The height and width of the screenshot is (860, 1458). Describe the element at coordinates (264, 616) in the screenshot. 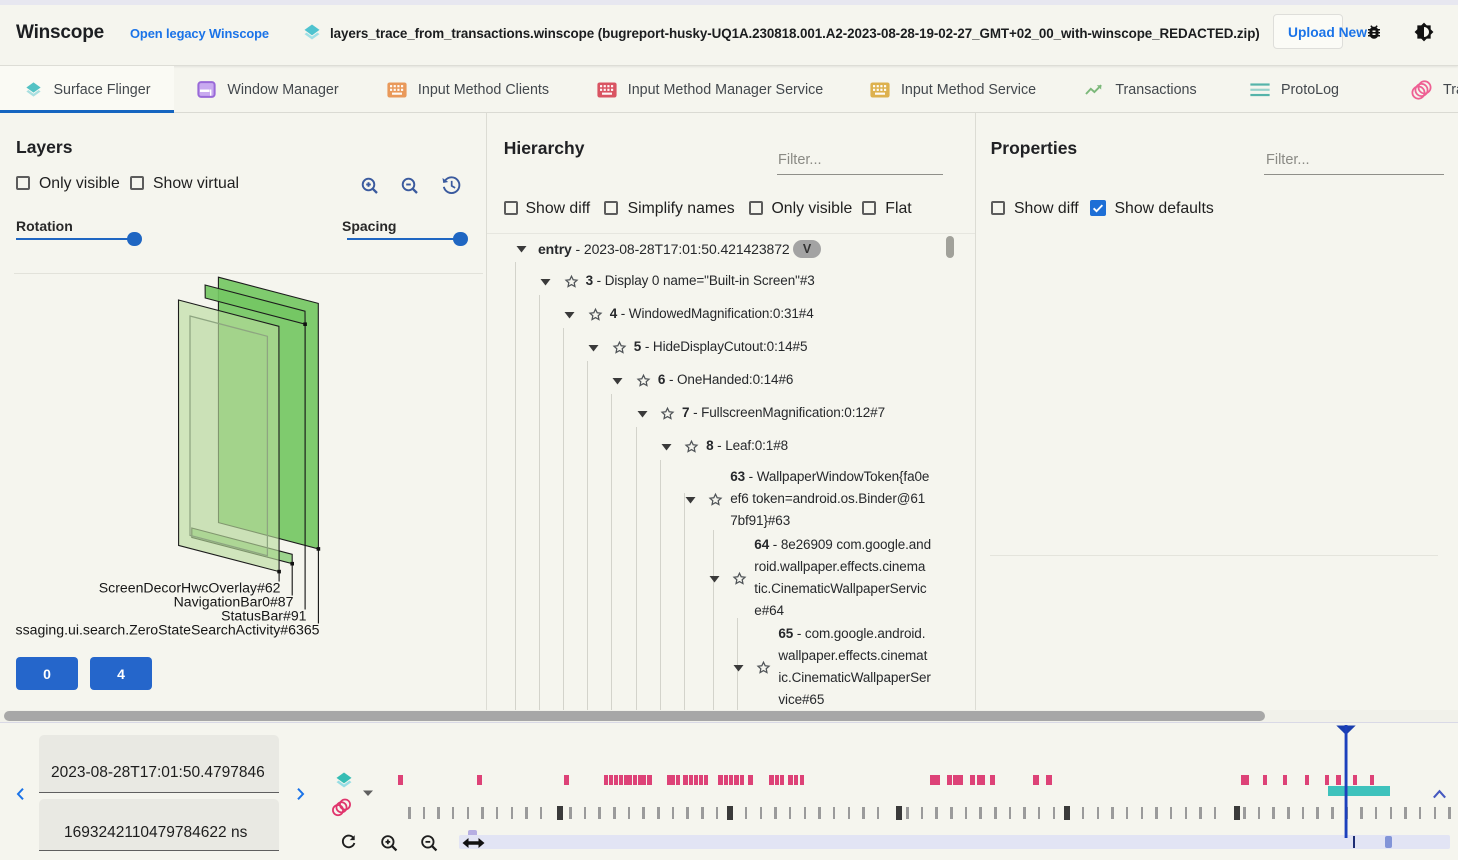

I see `svg-text: StatusBar#91` at that location.